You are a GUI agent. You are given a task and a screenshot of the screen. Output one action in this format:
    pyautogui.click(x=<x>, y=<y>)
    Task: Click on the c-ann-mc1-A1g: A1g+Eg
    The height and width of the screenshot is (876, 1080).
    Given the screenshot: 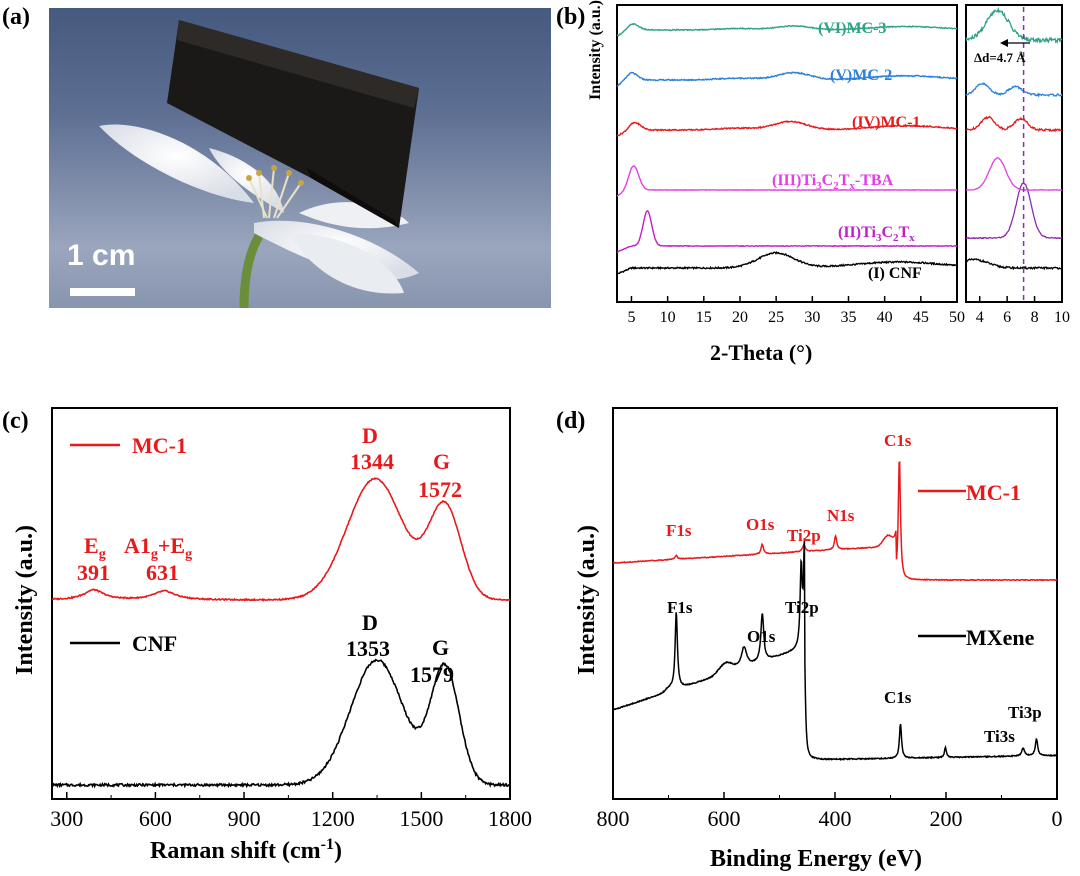 What is the action you would take?
    pyautogui.click(x=158, y=547)
    